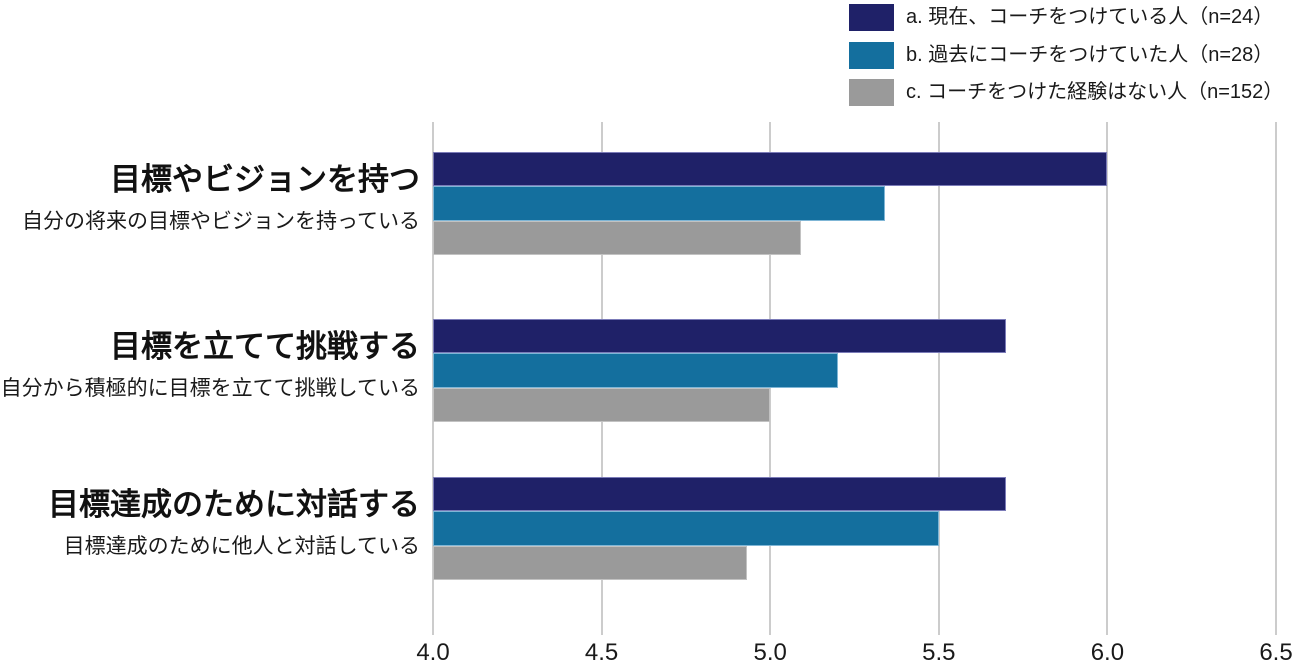 This screenshot has width=1300, height=669. Describe the element at coordinates (601, 652) in the screenshot. I see `x-tick-label: 4.5` at that location.